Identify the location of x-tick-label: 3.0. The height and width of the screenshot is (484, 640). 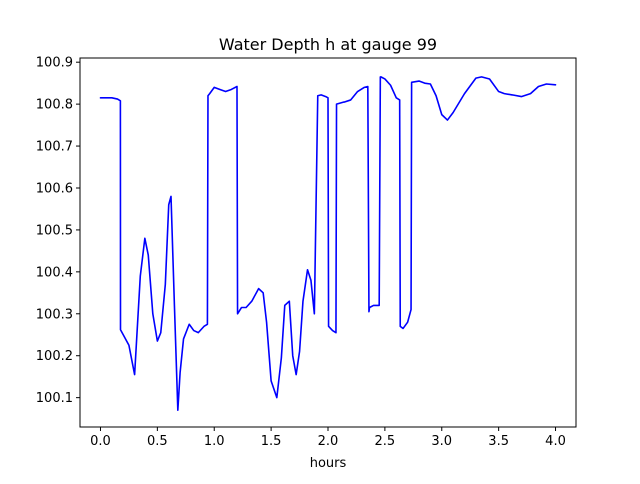
(441, 441).